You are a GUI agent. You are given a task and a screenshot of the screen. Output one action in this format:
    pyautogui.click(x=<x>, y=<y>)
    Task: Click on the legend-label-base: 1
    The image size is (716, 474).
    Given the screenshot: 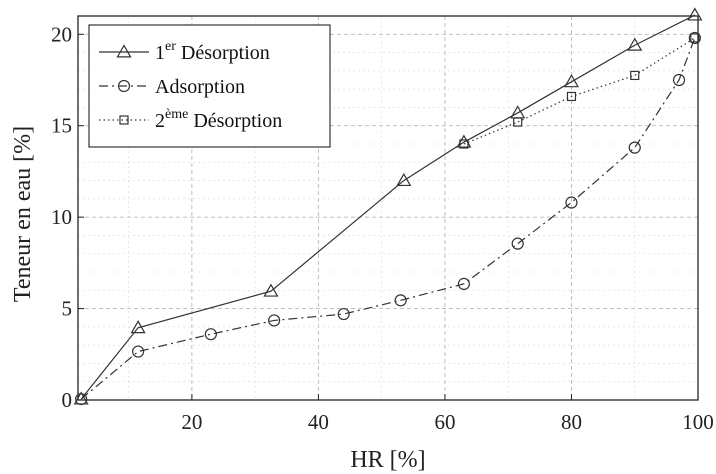 What is the action you would take?
    pyautogui.click(x=160, y=53)
    